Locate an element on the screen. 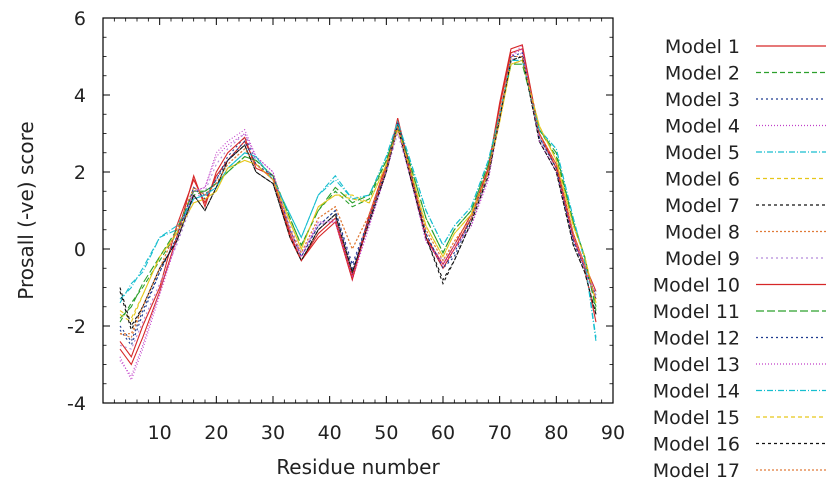  x-tick-label: 20 is located at coordinates (216, 433).